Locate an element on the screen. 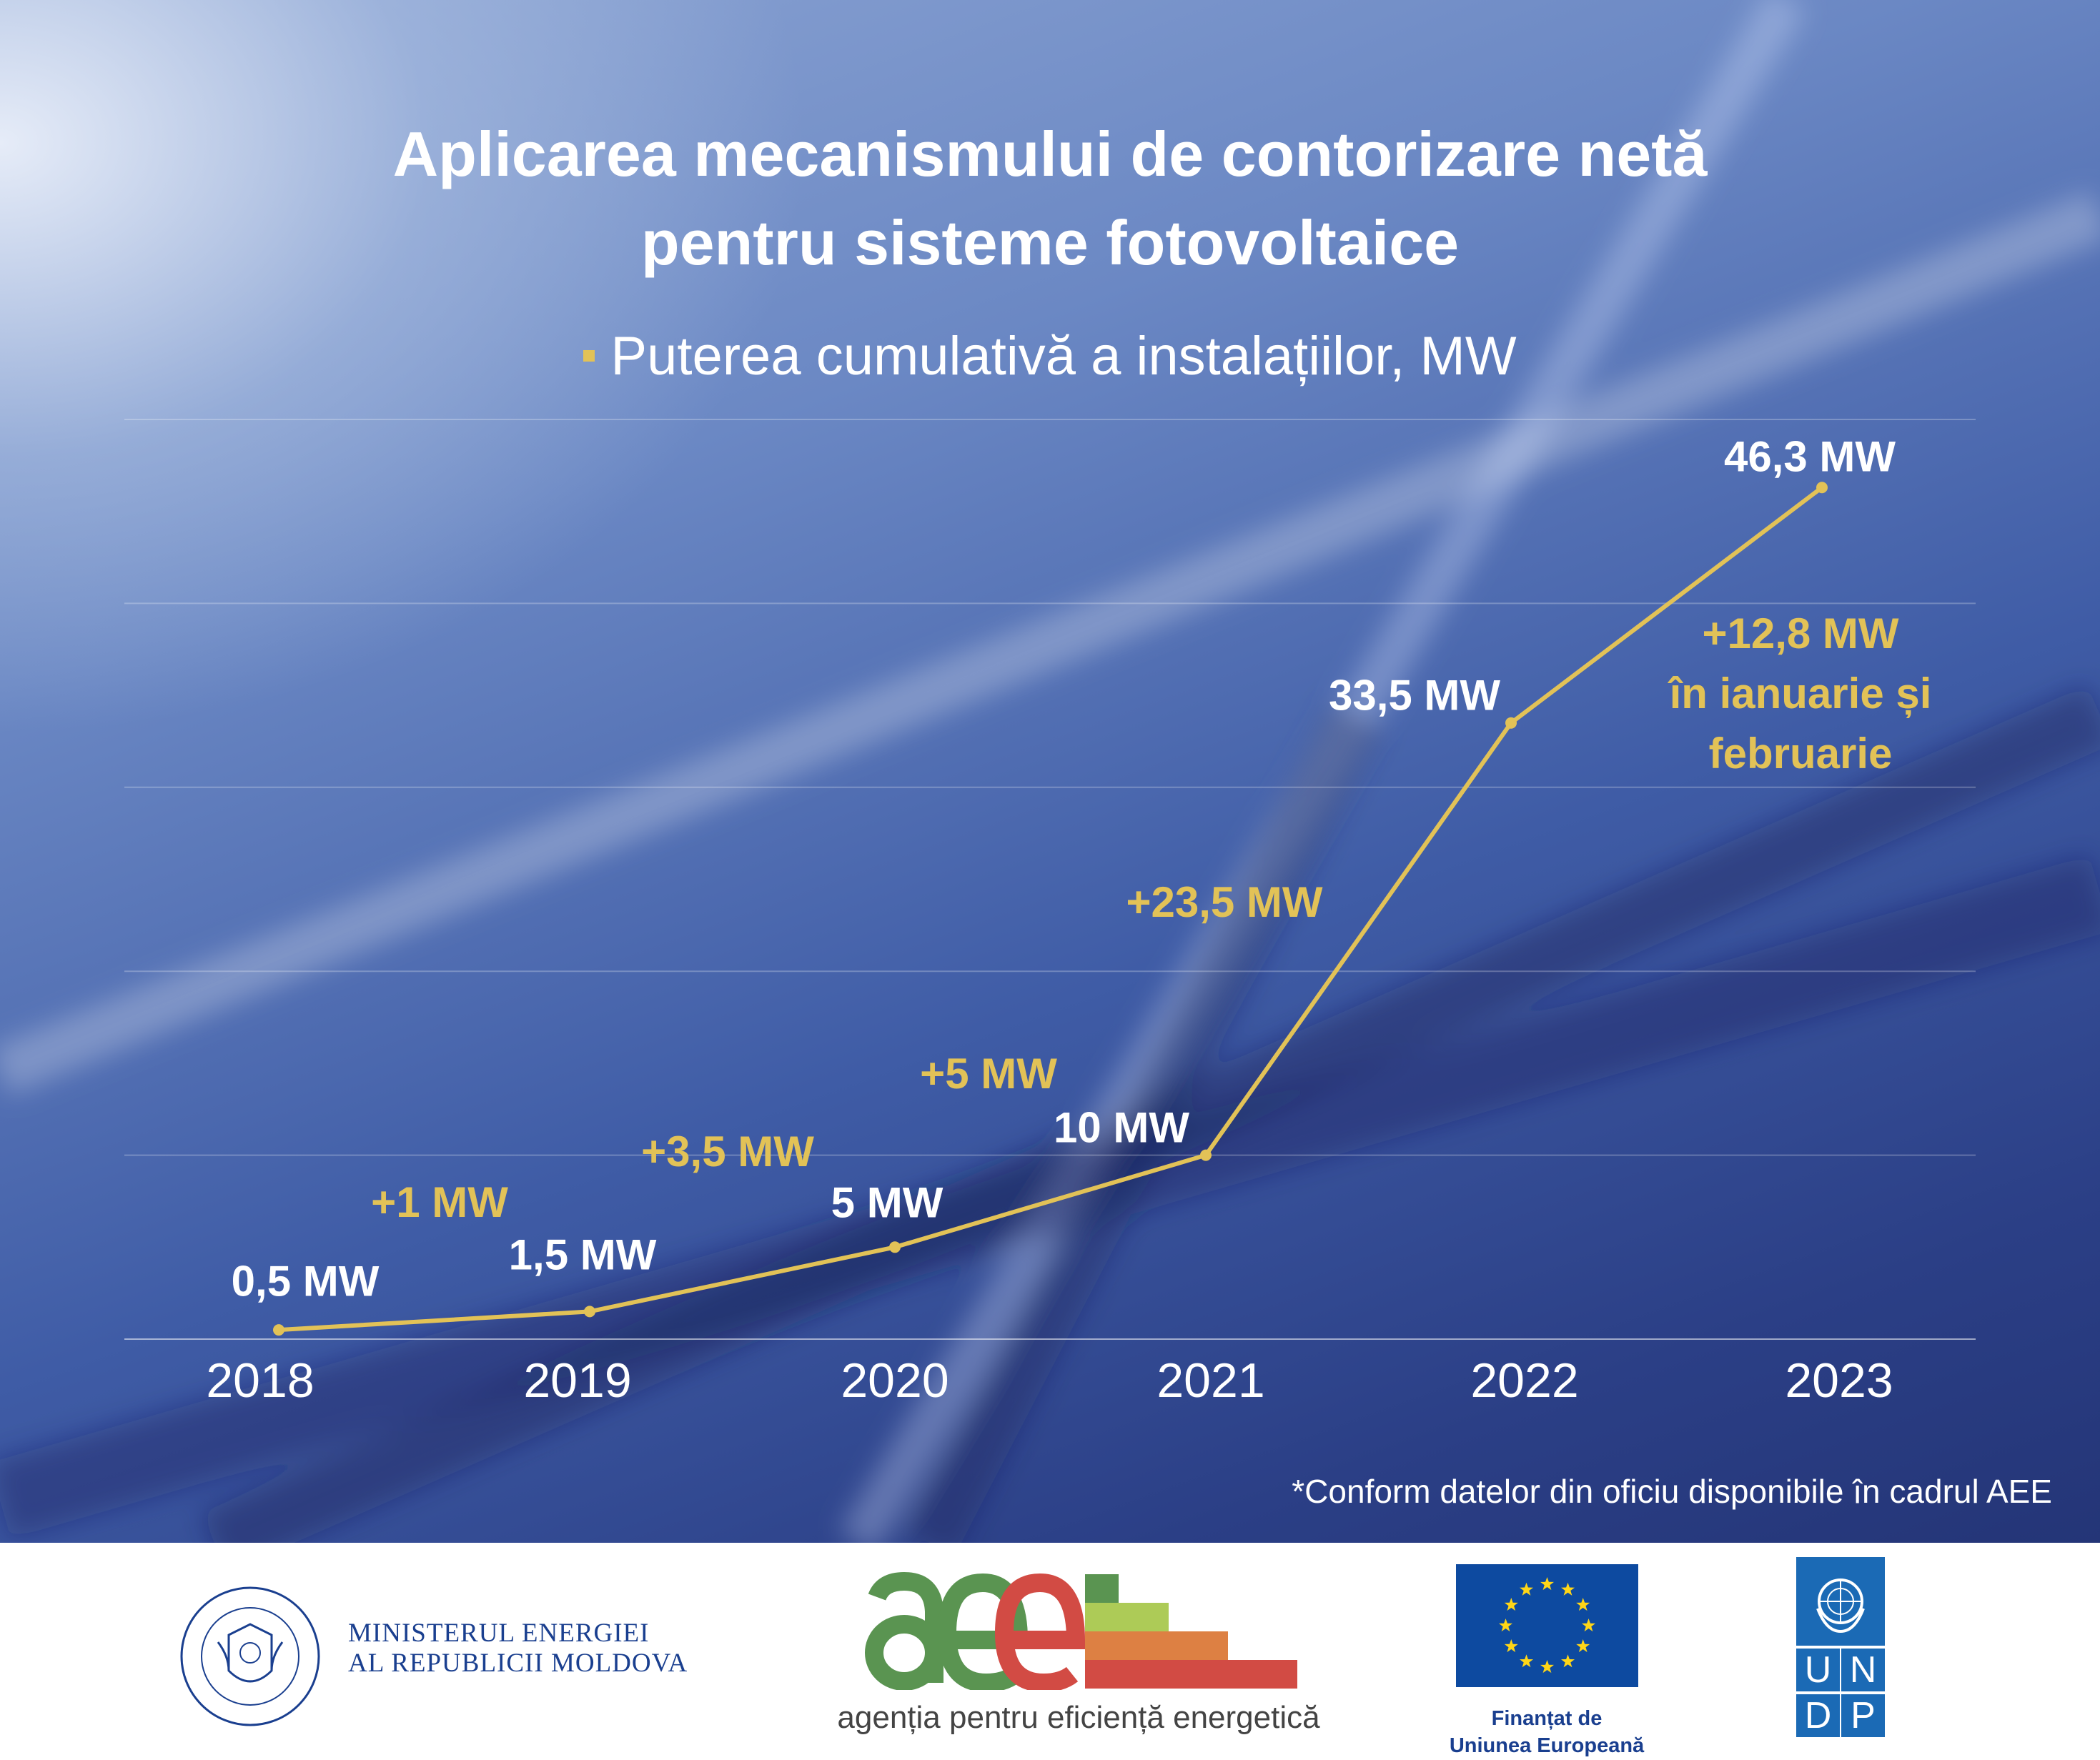  increment-note-2023: +12,8 MW în ianuarie și februarie is located at coordinates (1801, 694).